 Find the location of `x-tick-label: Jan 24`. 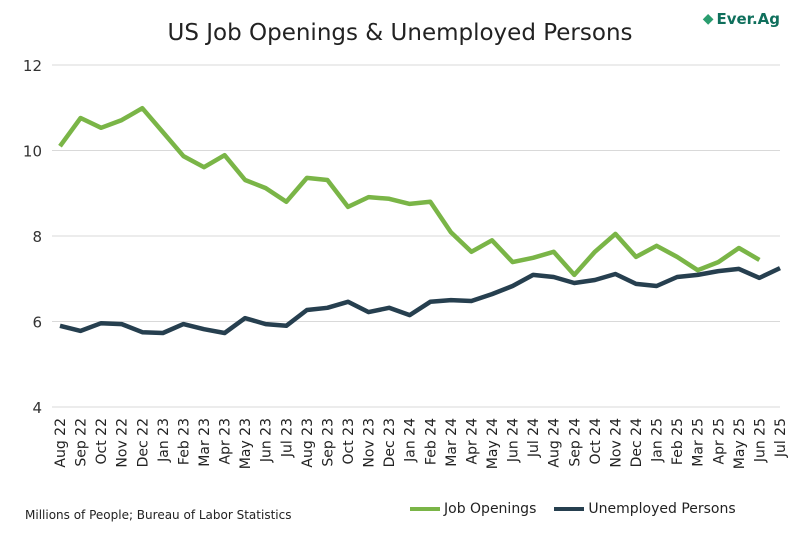

x-tick-label: Jan 24 is located at coordinates (411, 440).